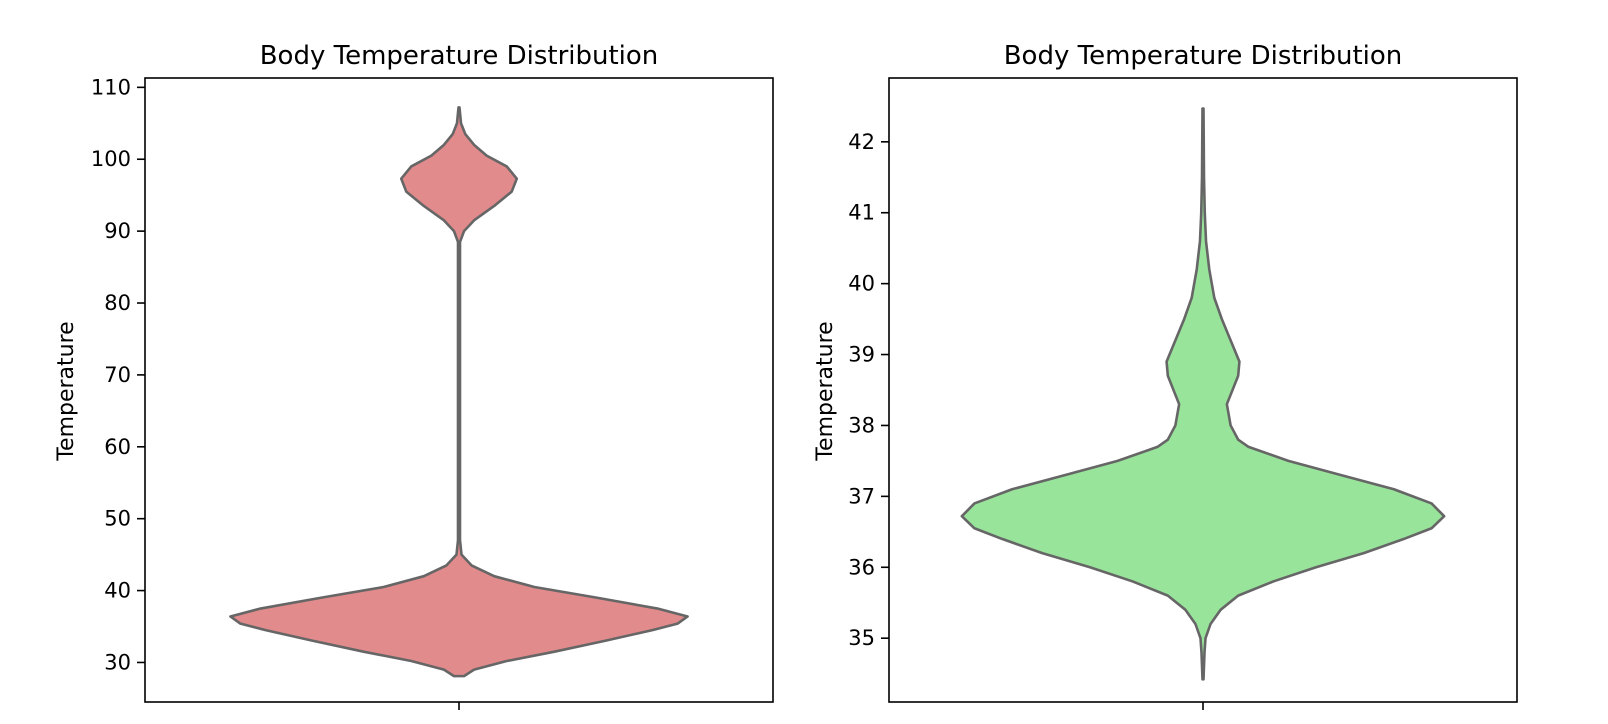  What do you see at coordinates (117, 519) in the screenshot?
I see `y-tick-label-left: 50` at bounding box center [117, 519].